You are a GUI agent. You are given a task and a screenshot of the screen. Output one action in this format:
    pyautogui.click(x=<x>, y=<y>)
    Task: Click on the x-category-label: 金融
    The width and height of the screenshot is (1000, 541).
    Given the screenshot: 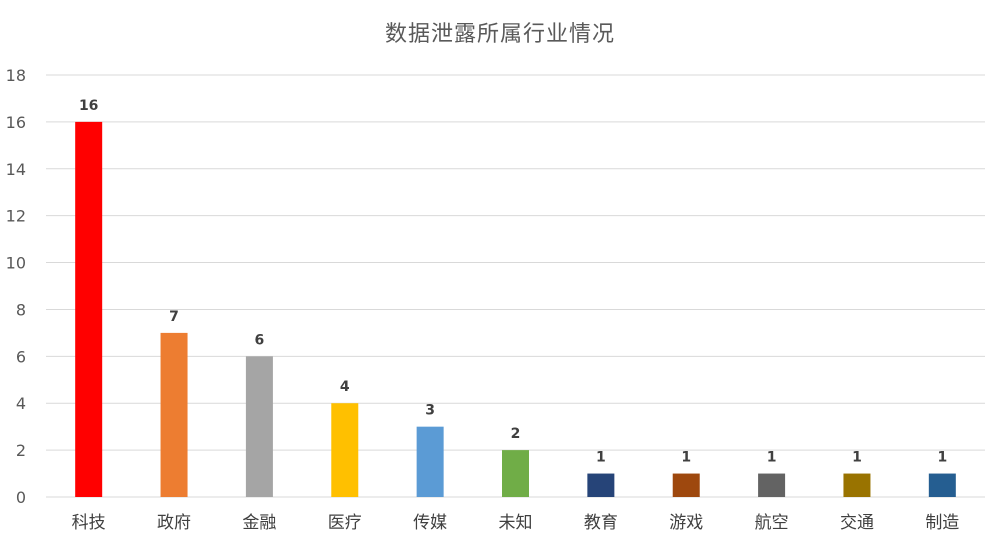 What is the action you would take?
    pyautogui.click(x=259, y=523)
    